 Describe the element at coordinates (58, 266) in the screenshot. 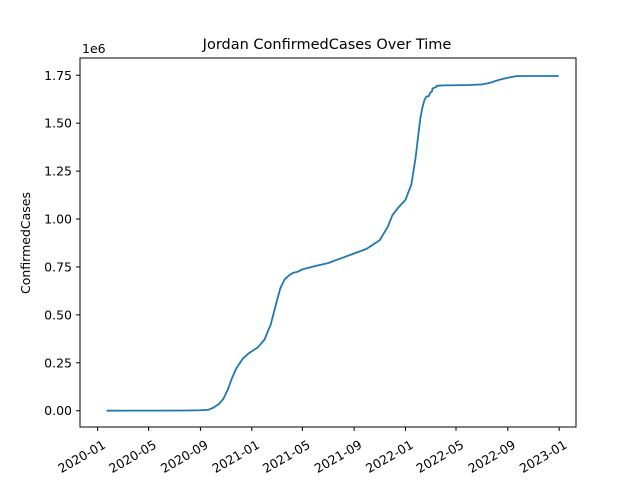

I see `y-tick-label: 0.75` at that location.